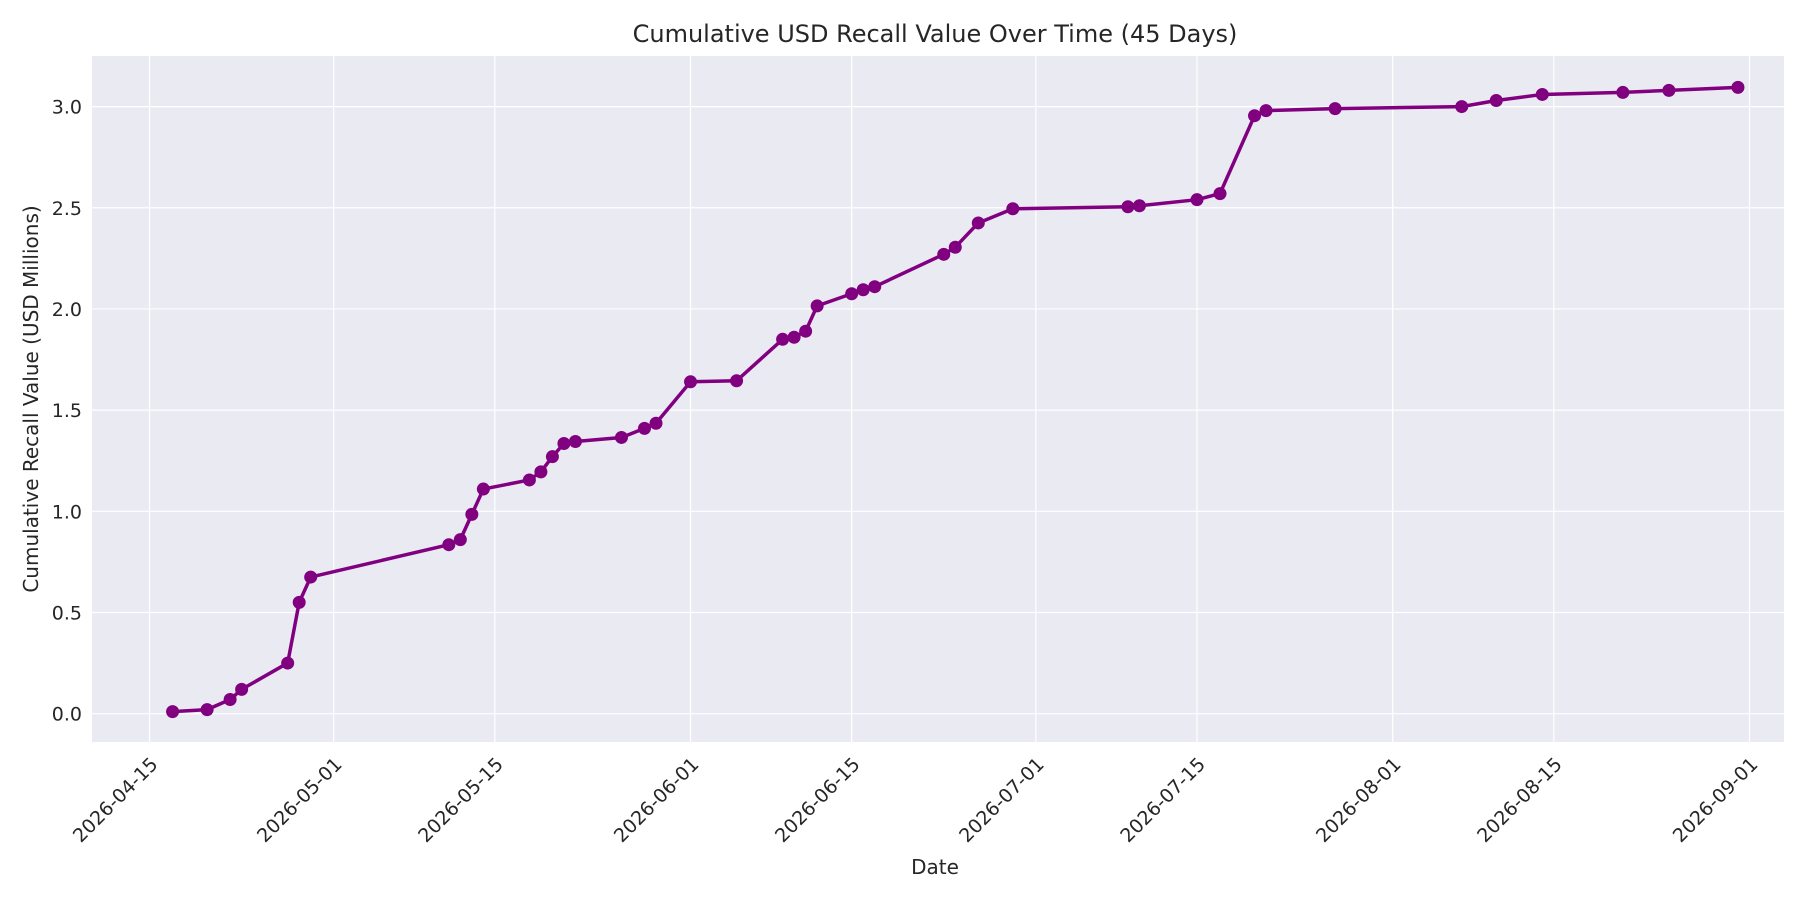  Describe the element at coordinates (1716, 800) in the screenshot. I see `x-tick-label: 2026-09-01` at that location.